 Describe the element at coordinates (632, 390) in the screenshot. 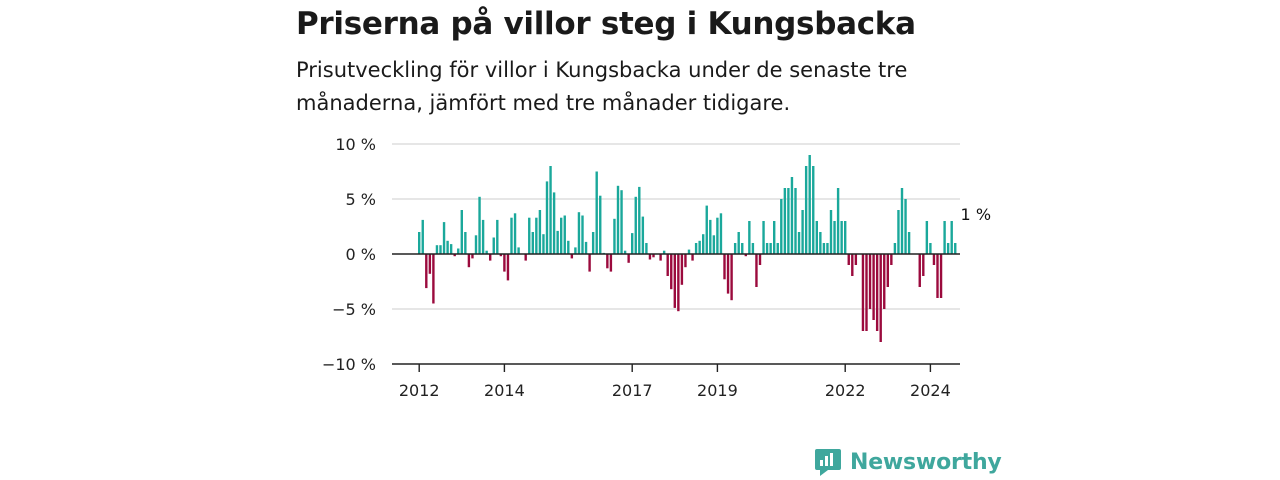

I see `x-tick-label: 2017` at that location.